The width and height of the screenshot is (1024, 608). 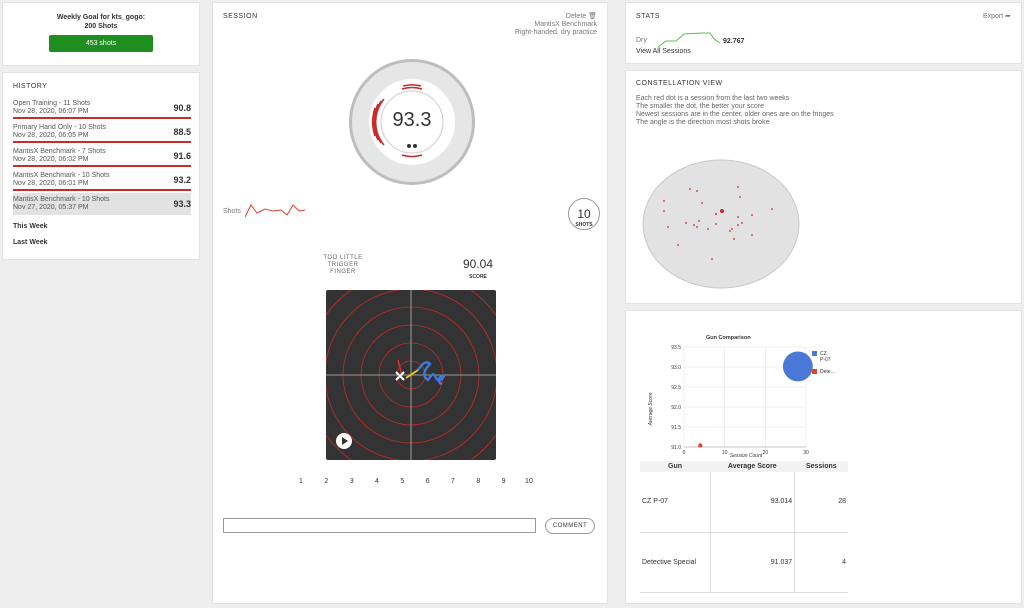 I want to click on col-sessions: Sessions, so click(x=821, y=466).